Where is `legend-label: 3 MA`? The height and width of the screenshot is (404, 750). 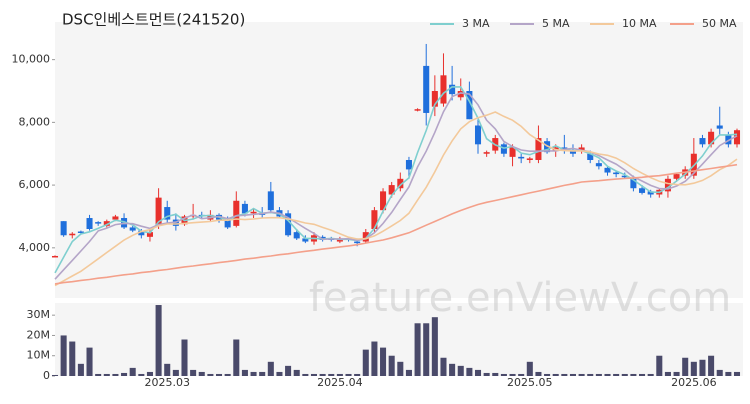 legend-label: 3 MA is located at coordinates (476, 23).